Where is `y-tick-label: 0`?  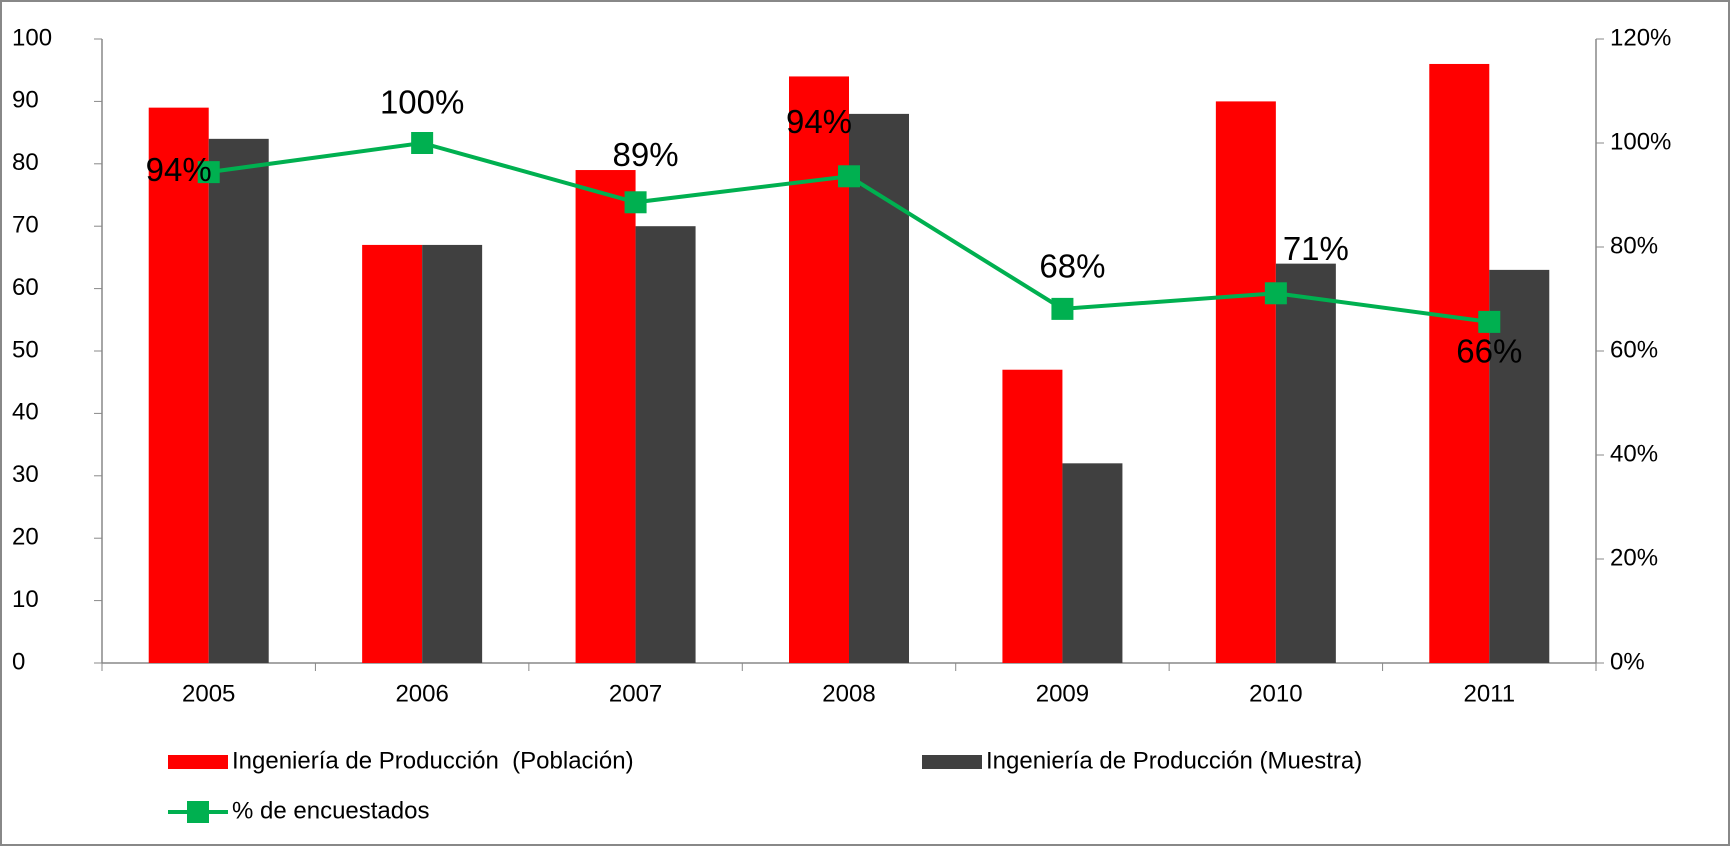 y-tick-label: 0 is located at coordinates (18, 661).